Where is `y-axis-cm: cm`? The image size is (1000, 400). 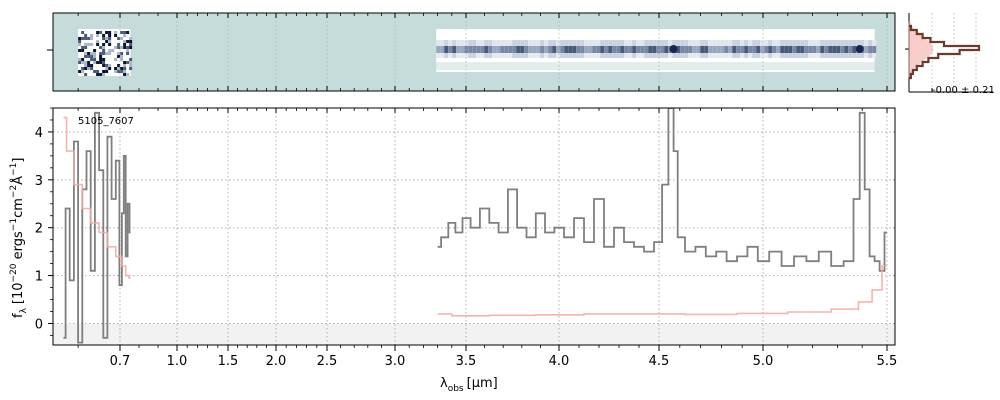 y-axis-cm: cm is located at coordinates (18, 208).